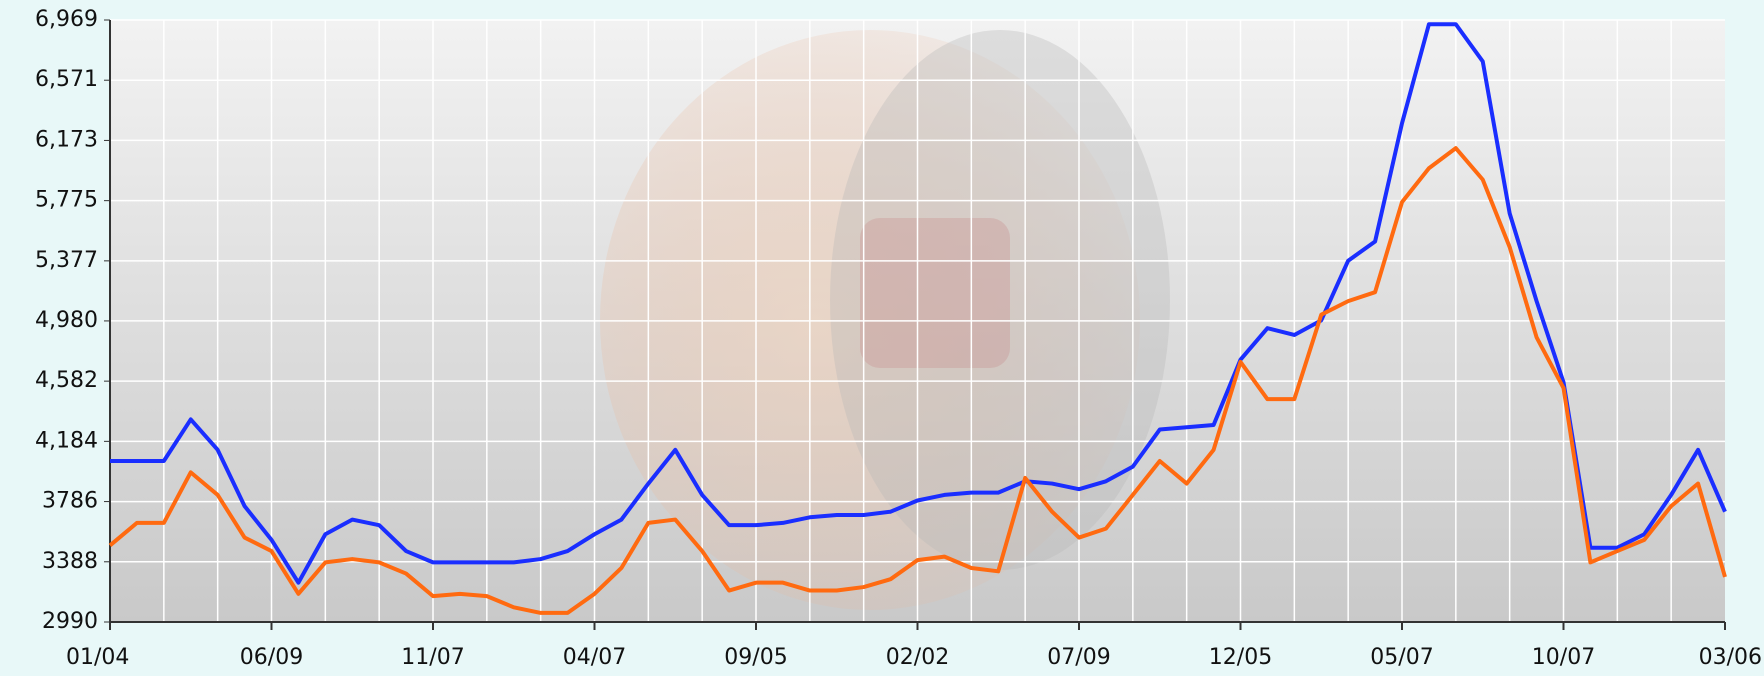 The width and height of the screenshot is (1764, 676). I want to click on x-tick-label: 09/05, so click(755, 657).